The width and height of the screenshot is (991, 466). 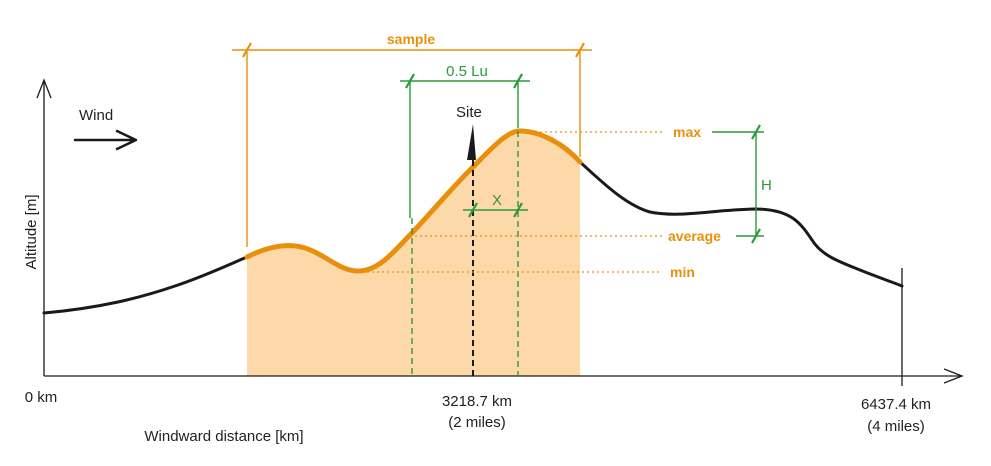 What do you see at coordinates (896, 426) in the screenshot?
I see `x-tick-sublabel-2: (4 miles)` at bounding box center [896, 426].